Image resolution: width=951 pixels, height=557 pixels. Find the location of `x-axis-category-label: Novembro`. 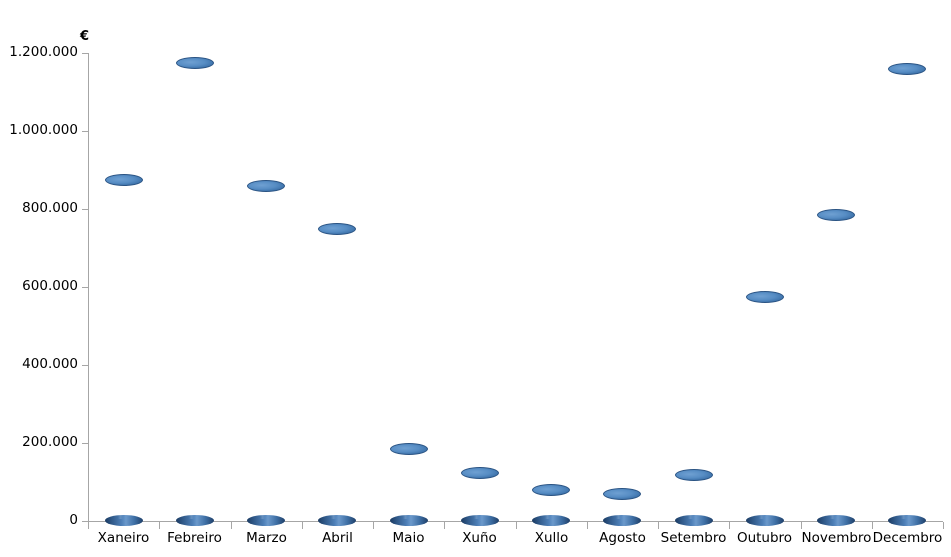

x-axis-category-label: Novembro is located at coordinates (836, 538).